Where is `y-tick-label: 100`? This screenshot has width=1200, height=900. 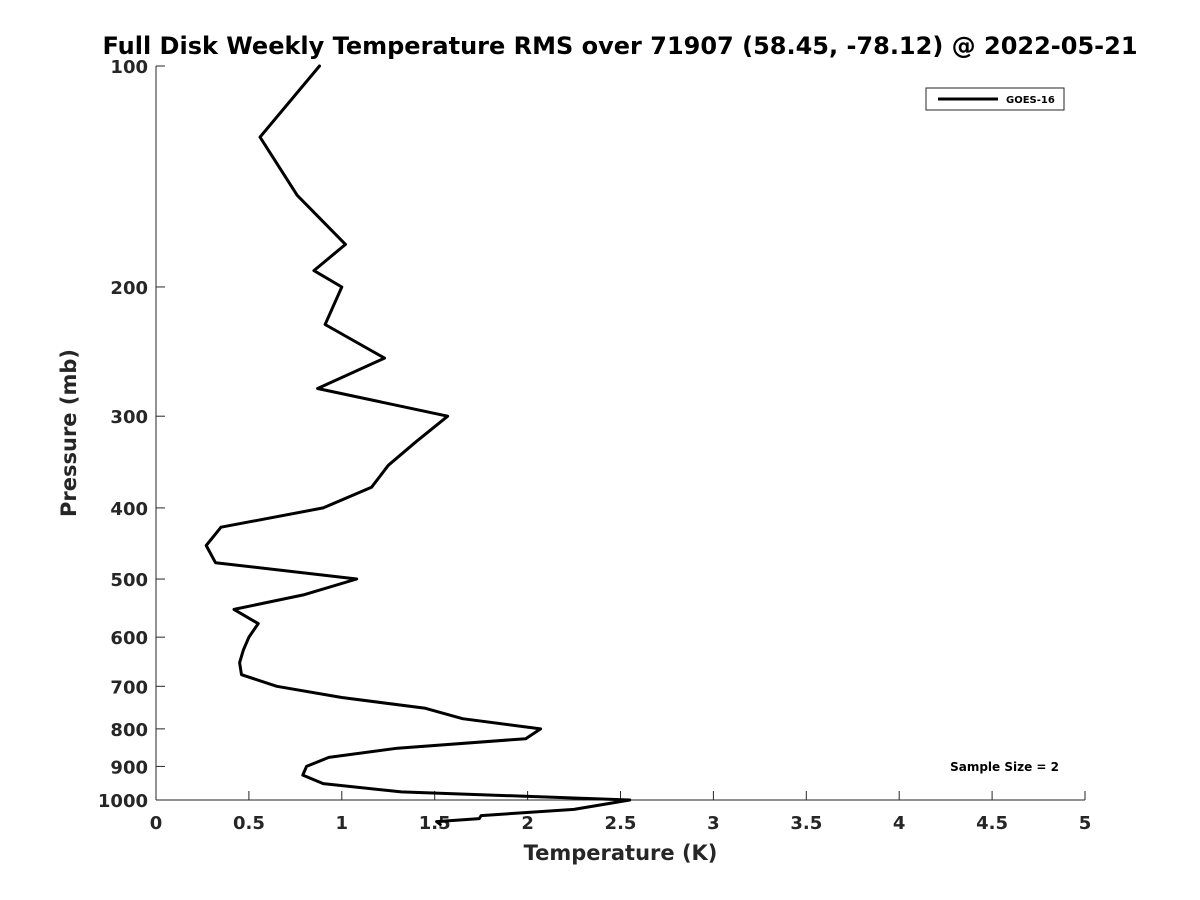
y-tick-label: 100 is located at coordinates (129, 67).